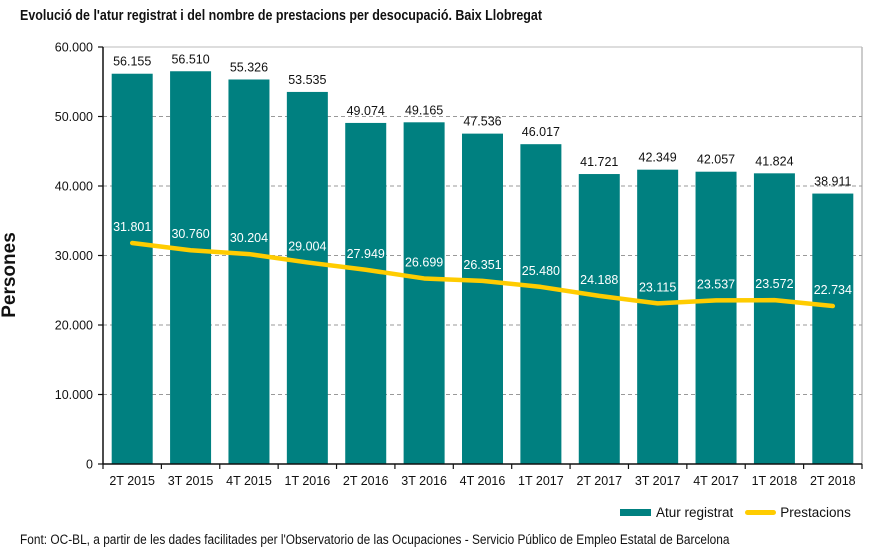 The width and height of the screenshot is (880, 554). I want to click on line-data-label: 23.537, so click(716, 284).